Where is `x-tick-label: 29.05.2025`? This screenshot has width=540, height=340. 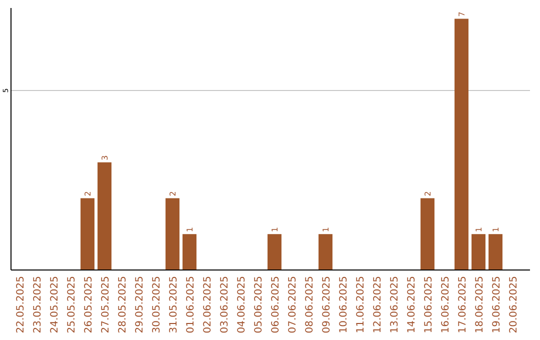
x-tick-label: 29.05.2025 is located at coordinates (140, 305).